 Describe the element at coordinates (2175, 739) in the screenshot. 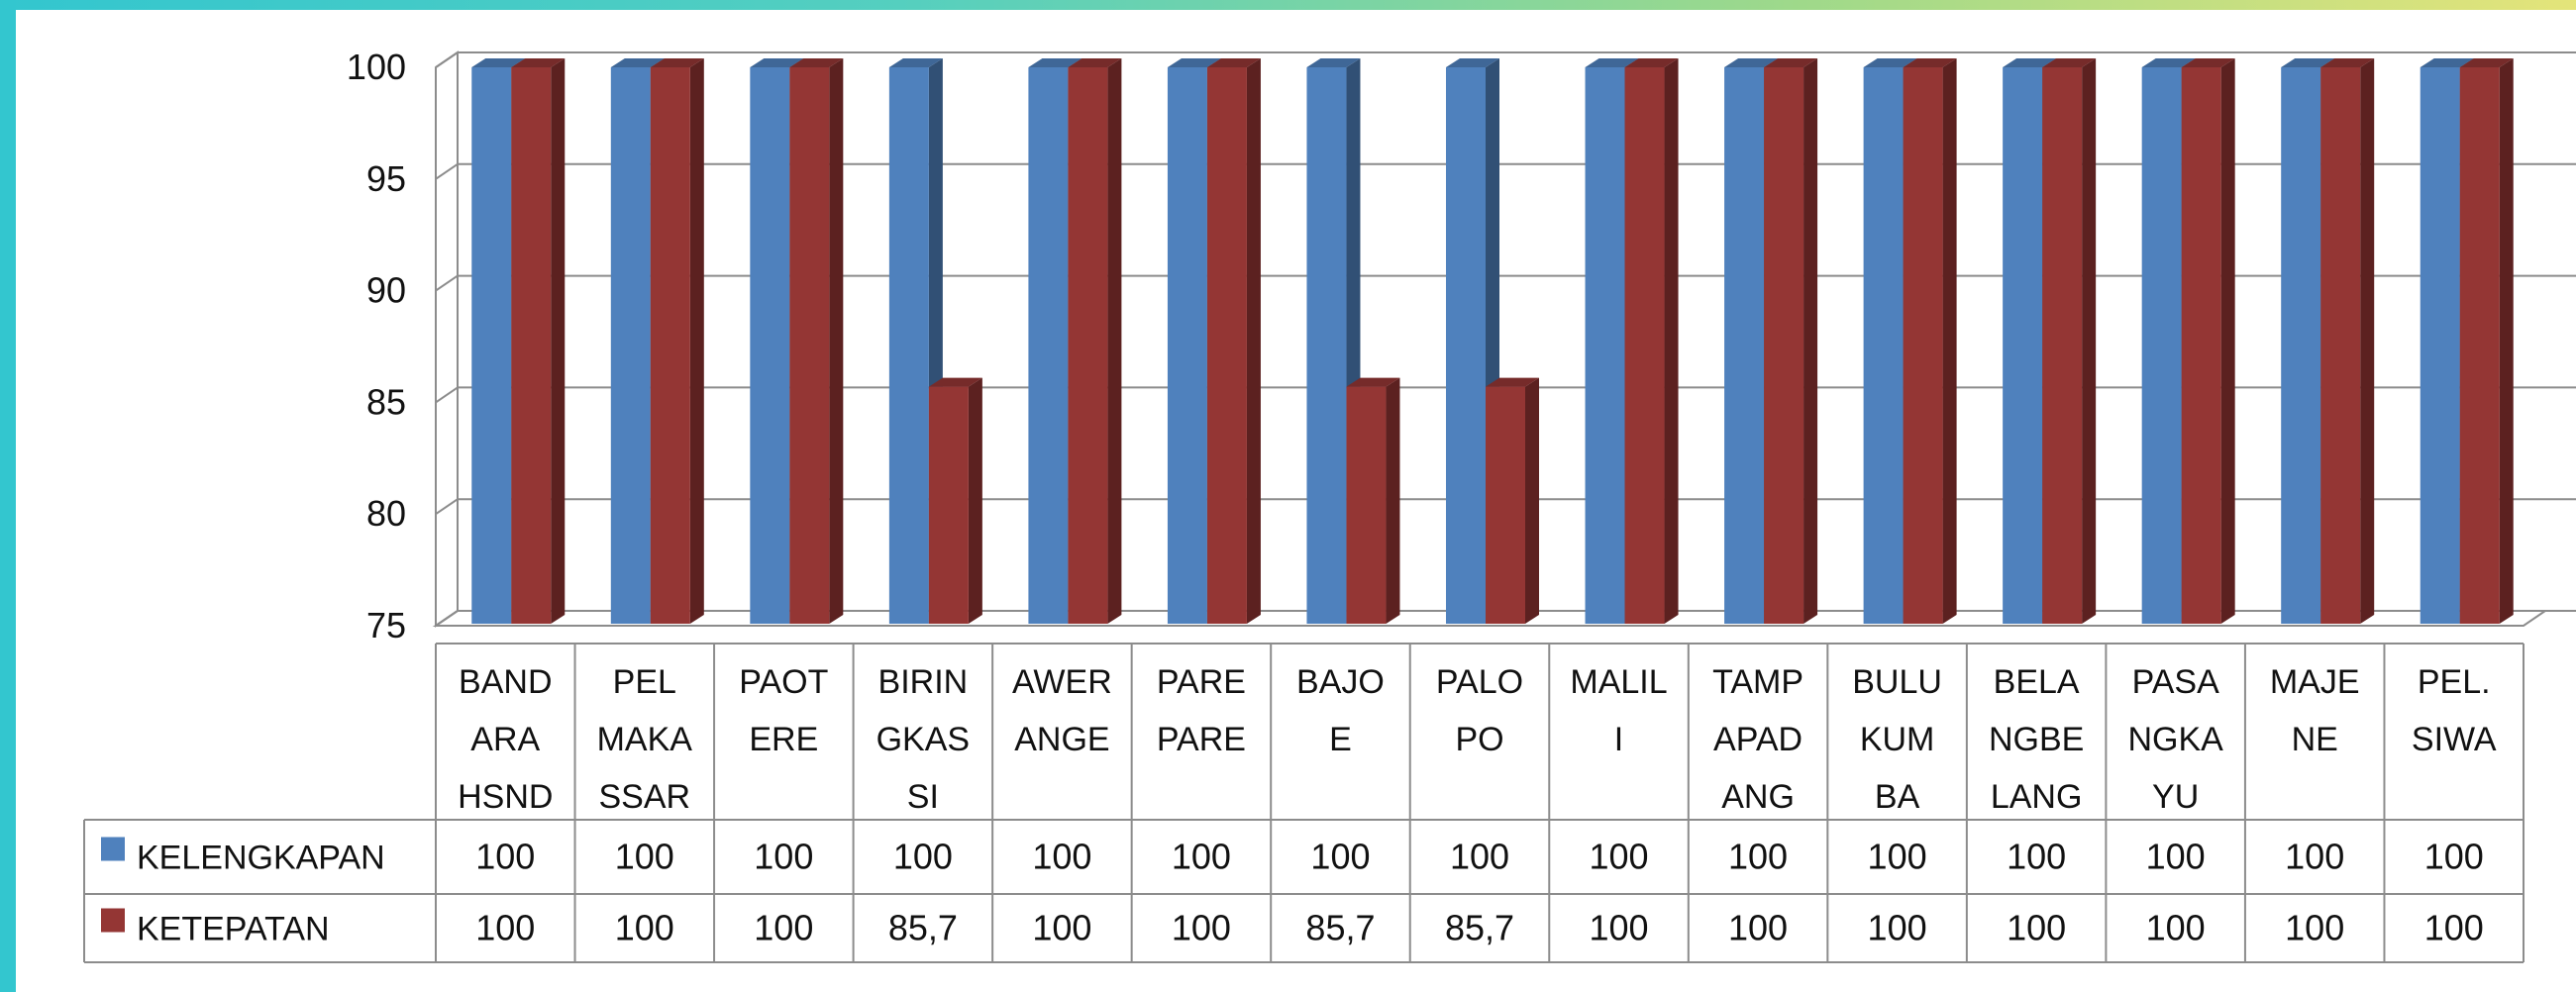

I see `x-tick-label: NGKA` at that location.